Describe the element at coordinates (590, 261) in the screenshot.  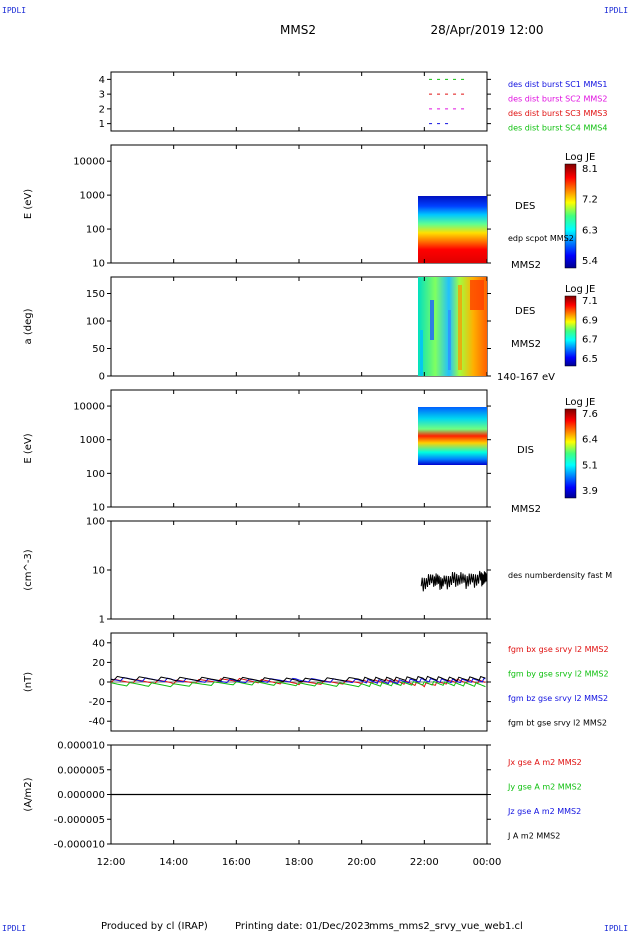
I see `colorbar-tick-label: 5.4` at that location.